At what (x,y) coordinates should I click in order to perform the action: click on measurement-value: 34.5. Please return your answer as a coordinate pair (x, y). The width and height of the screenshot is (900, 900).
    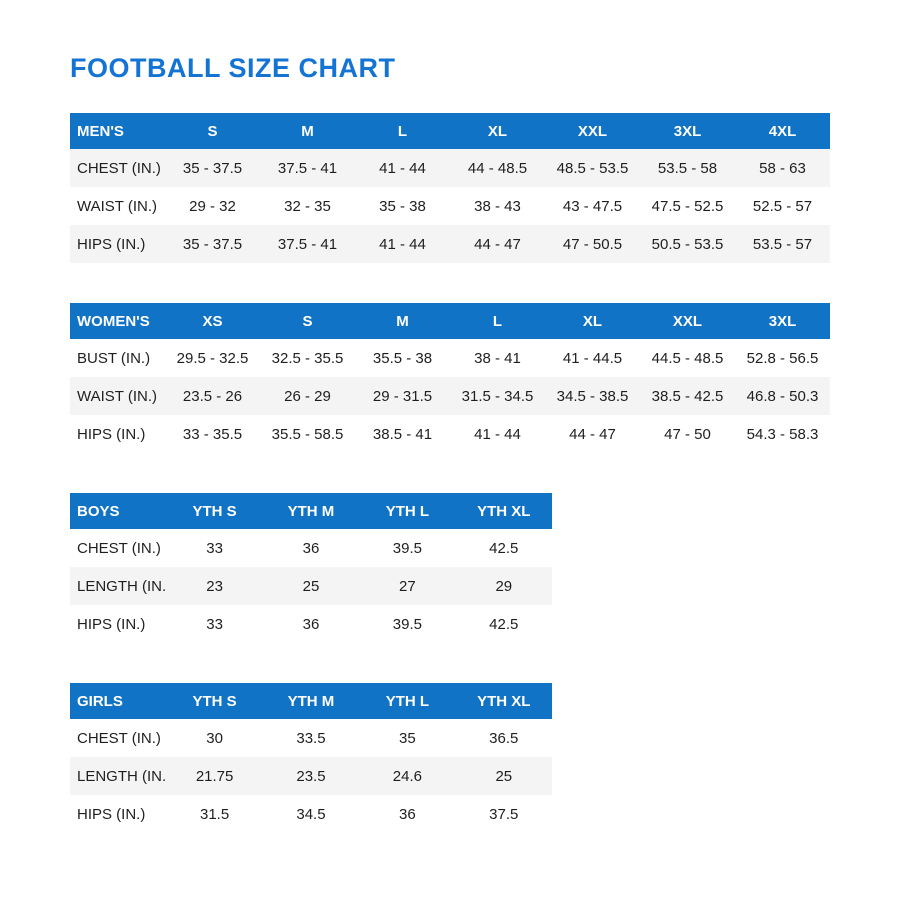
    Looking at the image, I should click on (311, 814).